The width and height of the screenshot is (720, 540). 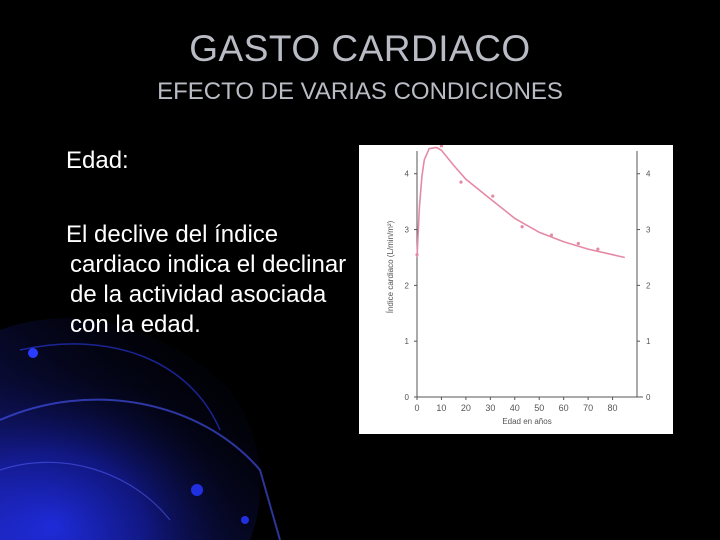 I want to click on y-tick-label-right: 2, so click(x=648, y=285).